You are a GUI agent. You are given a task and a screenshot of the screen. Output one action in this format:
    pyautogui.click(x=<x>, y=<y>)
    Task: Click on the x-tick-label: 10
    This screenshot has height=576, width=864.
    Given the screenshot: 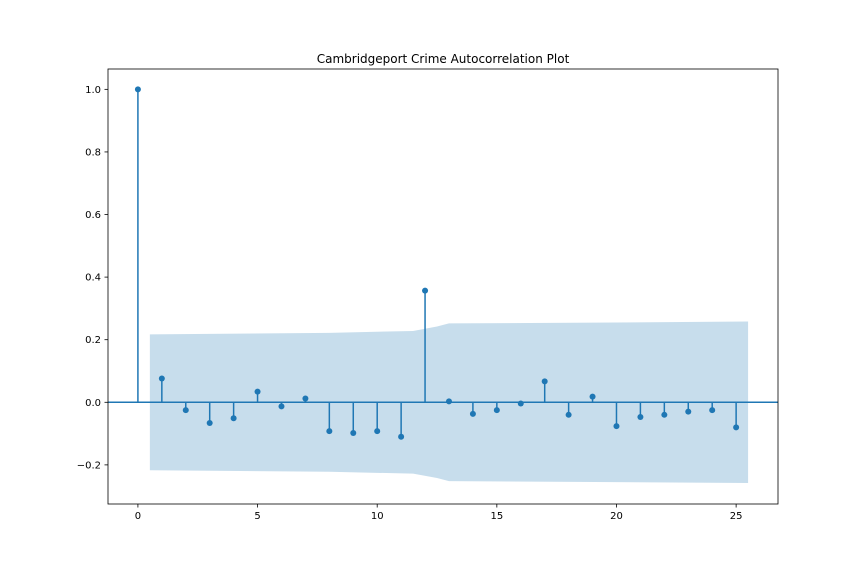 What is the action you would take?
    pyautogui.click(x=377, y=516)
    